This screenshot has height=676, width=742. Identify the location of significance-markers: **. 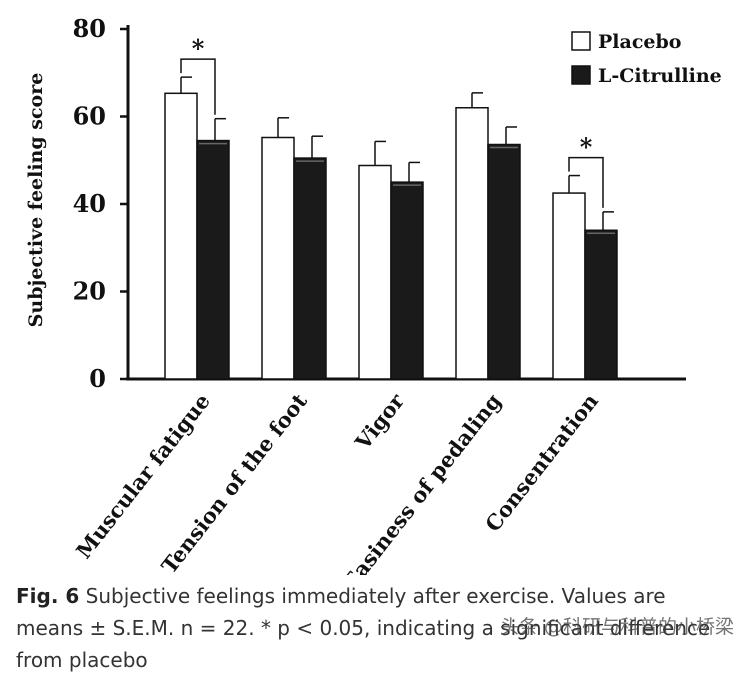
(392, 121).